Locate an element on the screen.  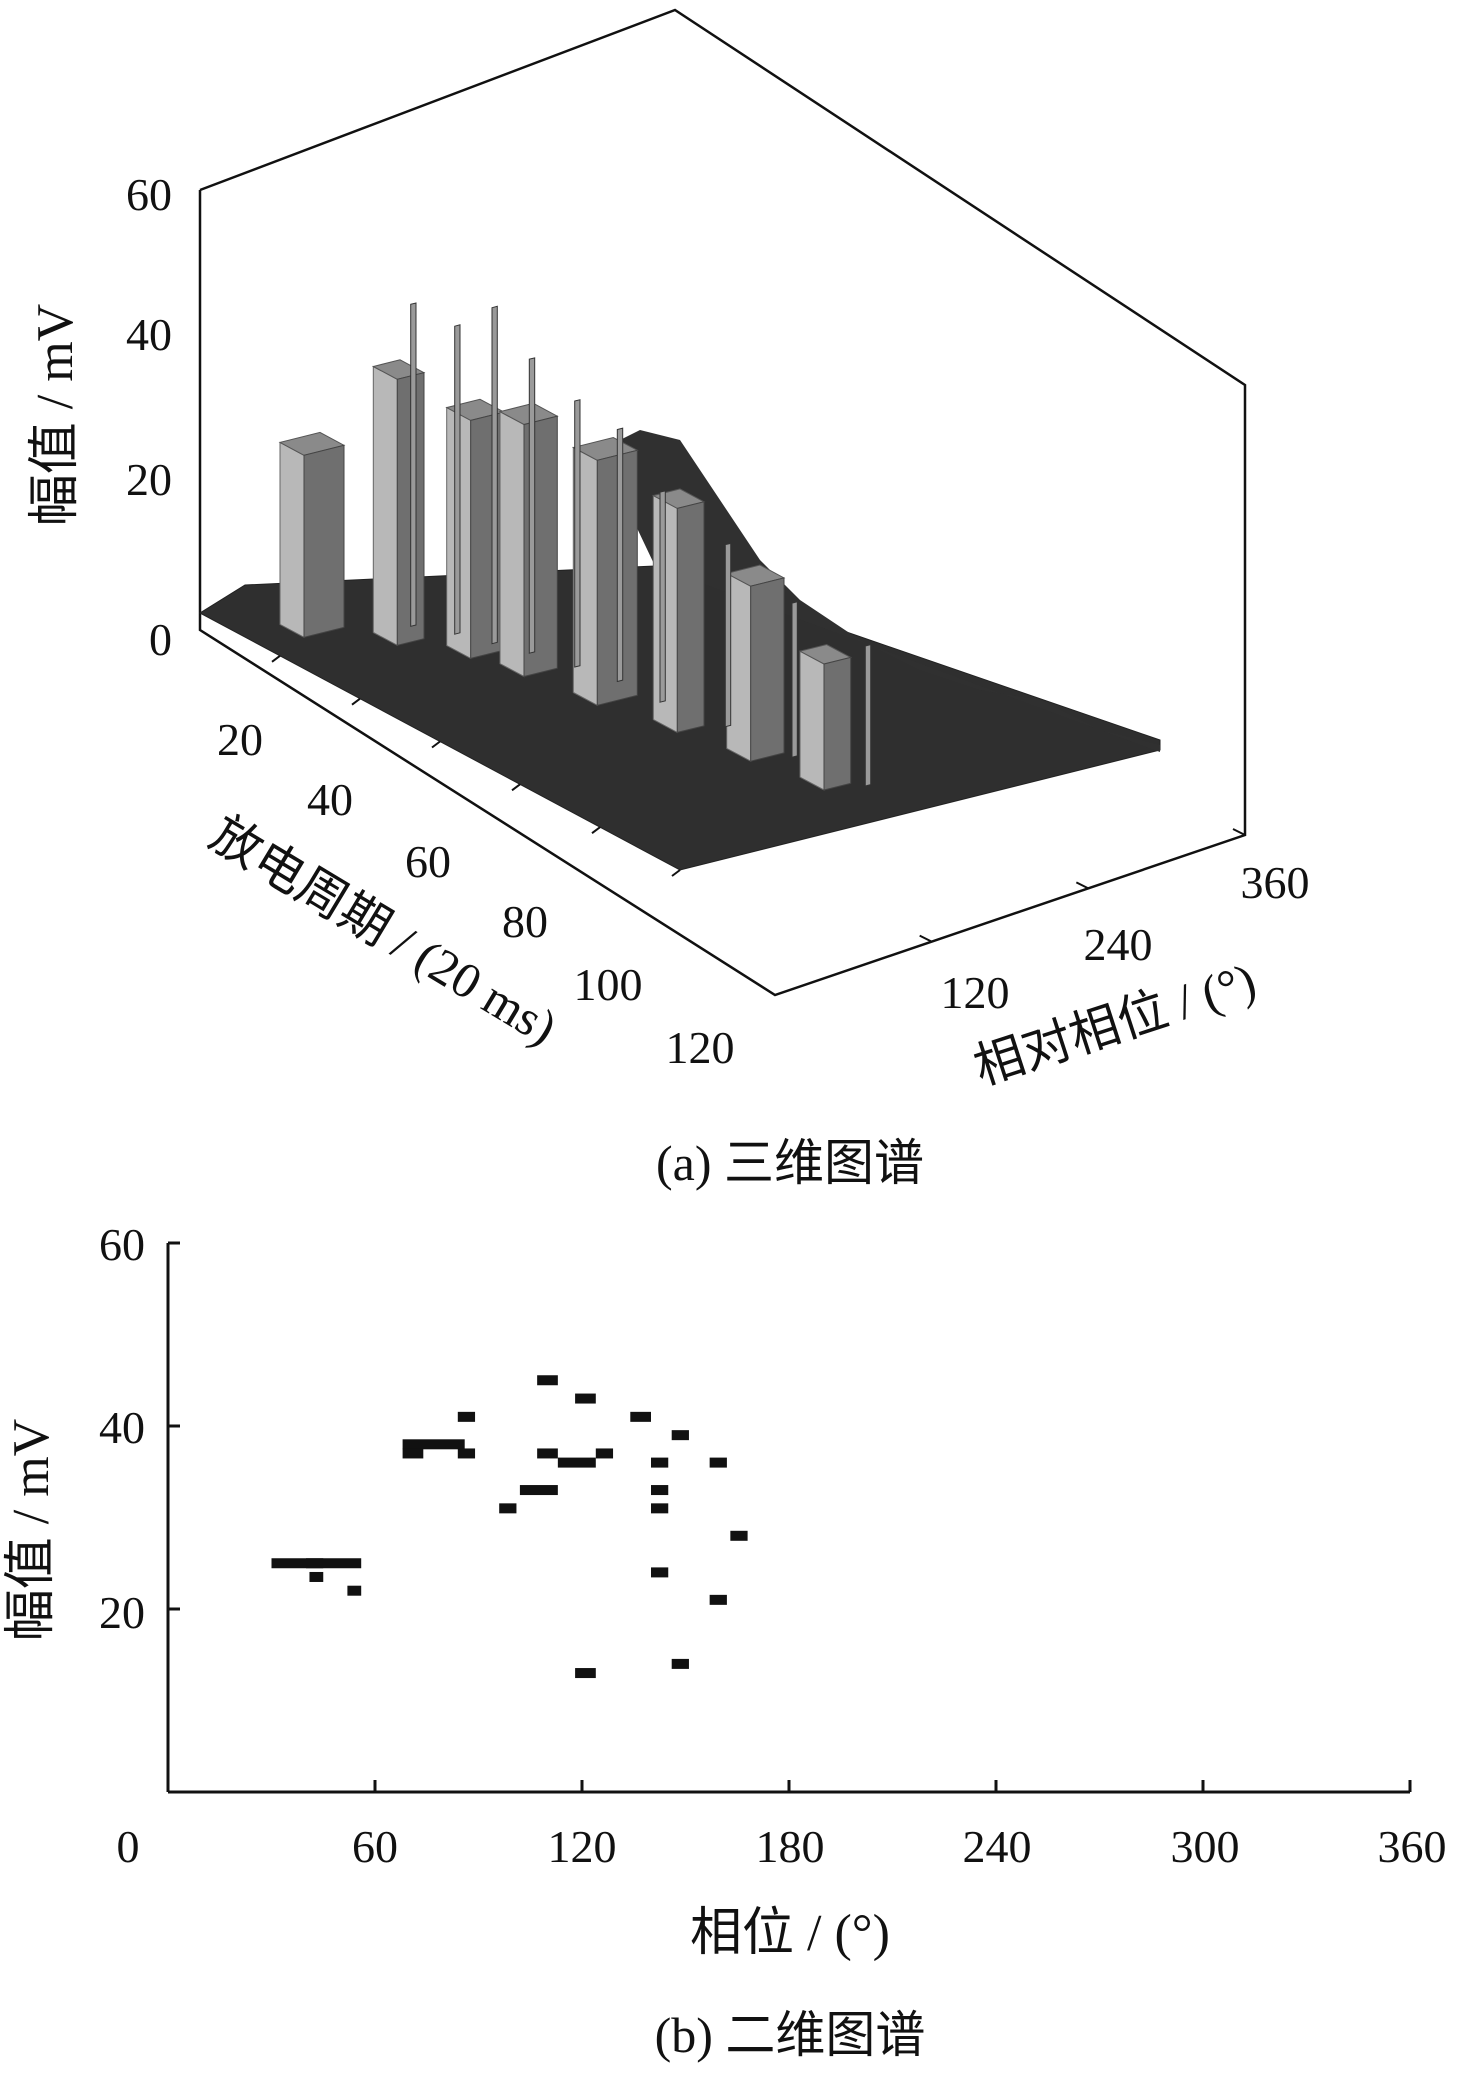
caption-a: (a) 三维图谱 is located at coordinates (790, 1163).